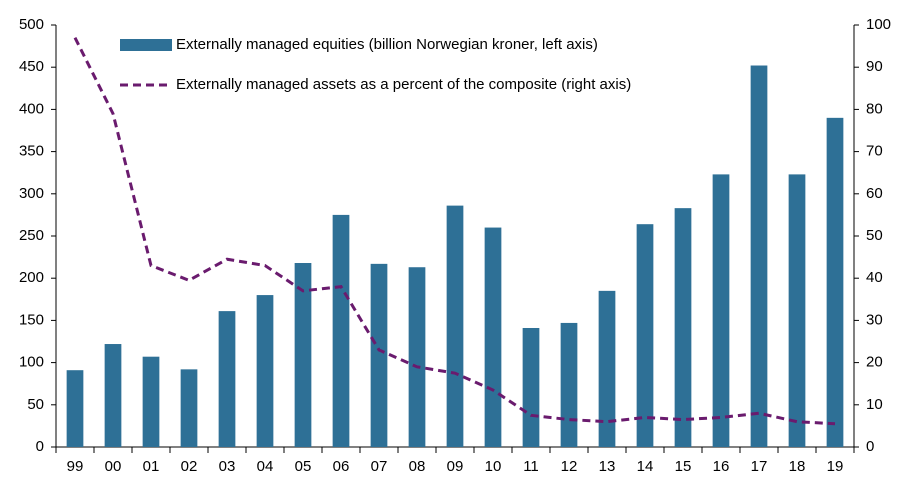 The height and width of the screenshot is (481, 904). I want to click on x-tick-label: 03, so click(227, 466).